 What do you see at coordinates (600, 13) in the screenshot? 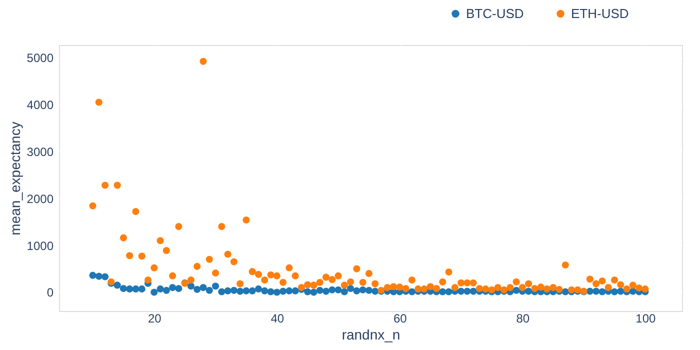
I see `legend-label: ETH-USD` at bounding box center [600, 13].